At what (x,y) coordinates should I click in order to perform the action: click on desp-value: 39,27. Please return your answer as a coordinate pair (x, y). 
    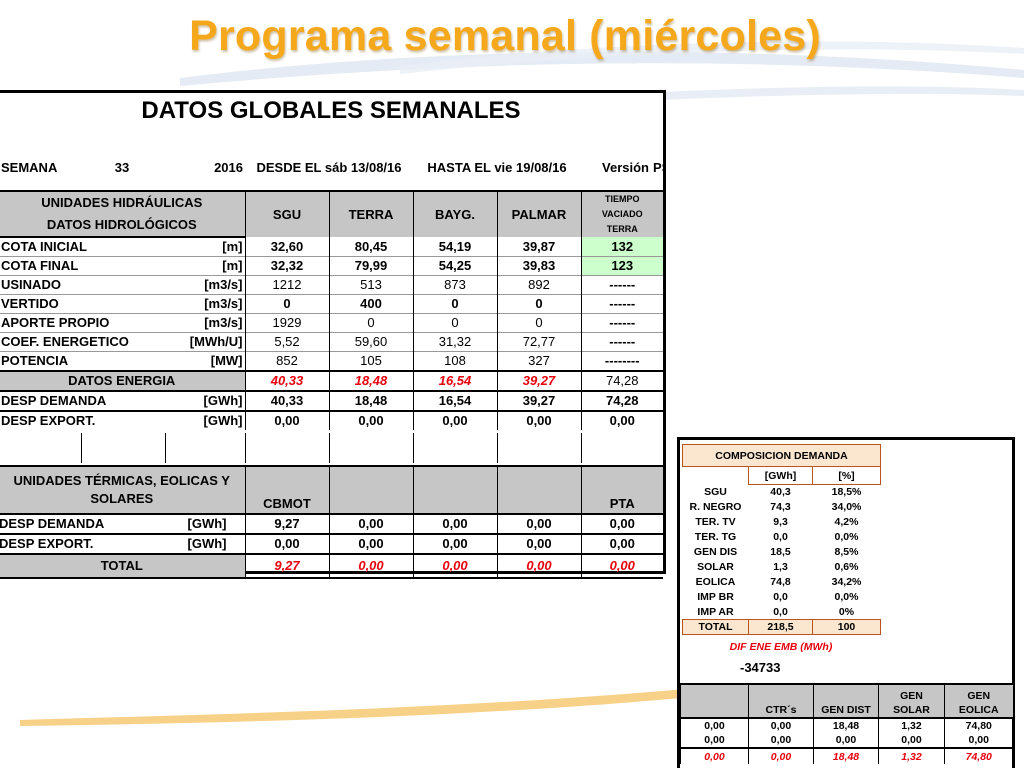
    Looking at the image, I should click on (538, 400).